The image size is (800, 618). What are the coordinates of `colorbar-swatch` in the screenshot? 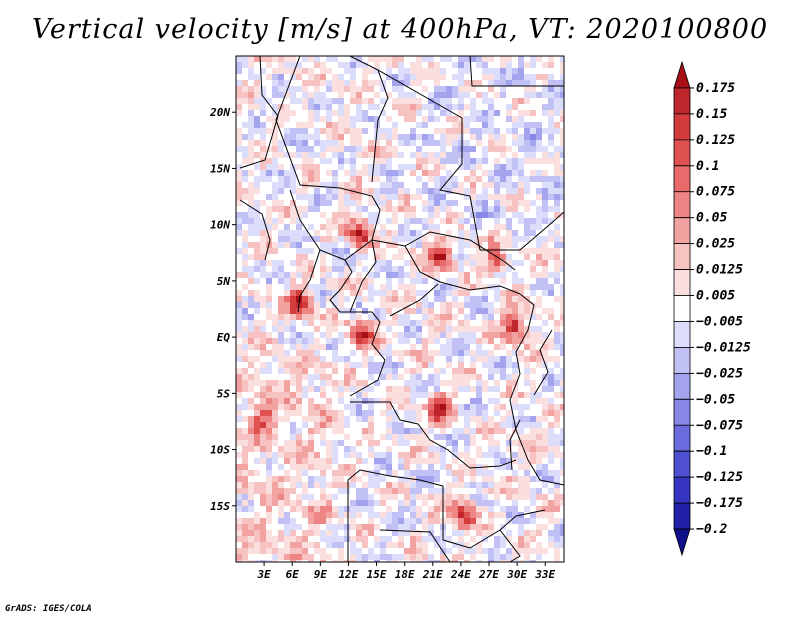 It's located at (682, 231).